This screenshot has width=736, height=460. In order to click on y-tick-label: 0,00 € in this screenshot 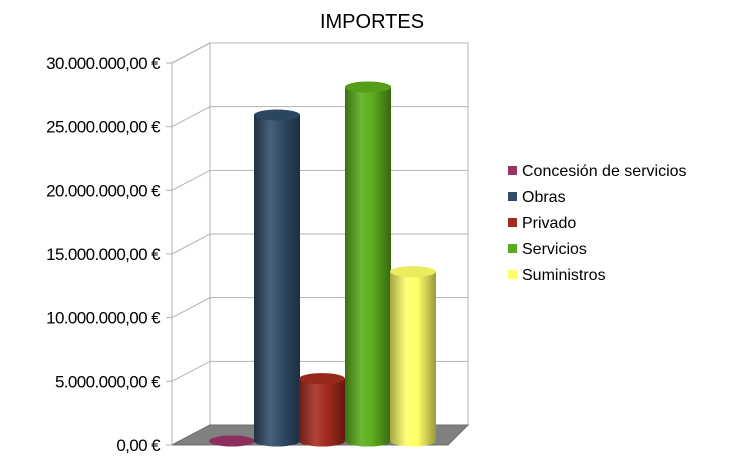, I will do `click(138, 445)`.